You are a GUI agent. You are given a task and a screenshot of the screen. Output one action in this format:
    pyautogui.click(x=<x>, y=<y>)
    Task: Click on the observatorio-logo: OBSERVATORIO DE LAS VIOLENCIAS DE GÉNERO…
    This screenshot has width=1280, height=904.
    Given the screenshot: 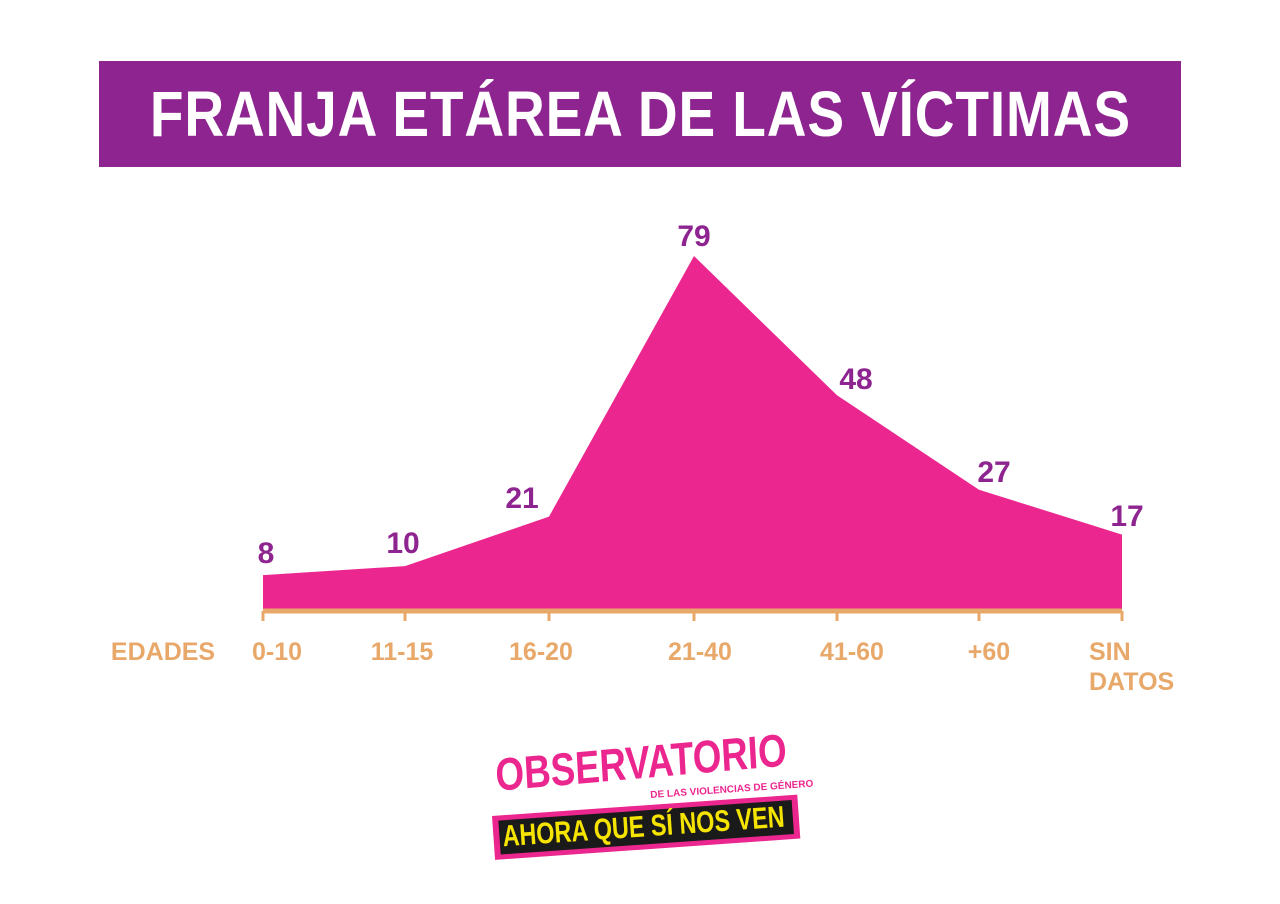 What is the action you would take?
    pyautogui.click(x=652, y=801)
    